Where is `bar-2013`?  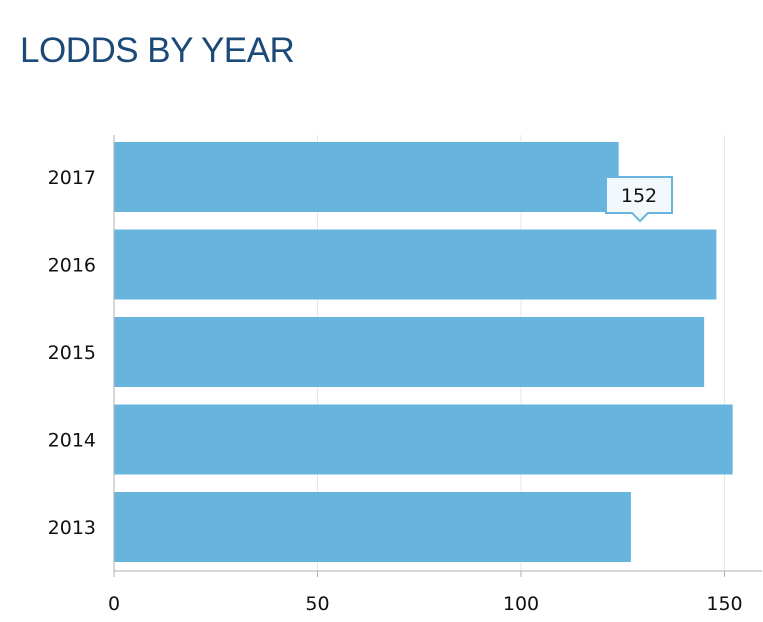
bar-2013 is located at coordinates (372, 527).